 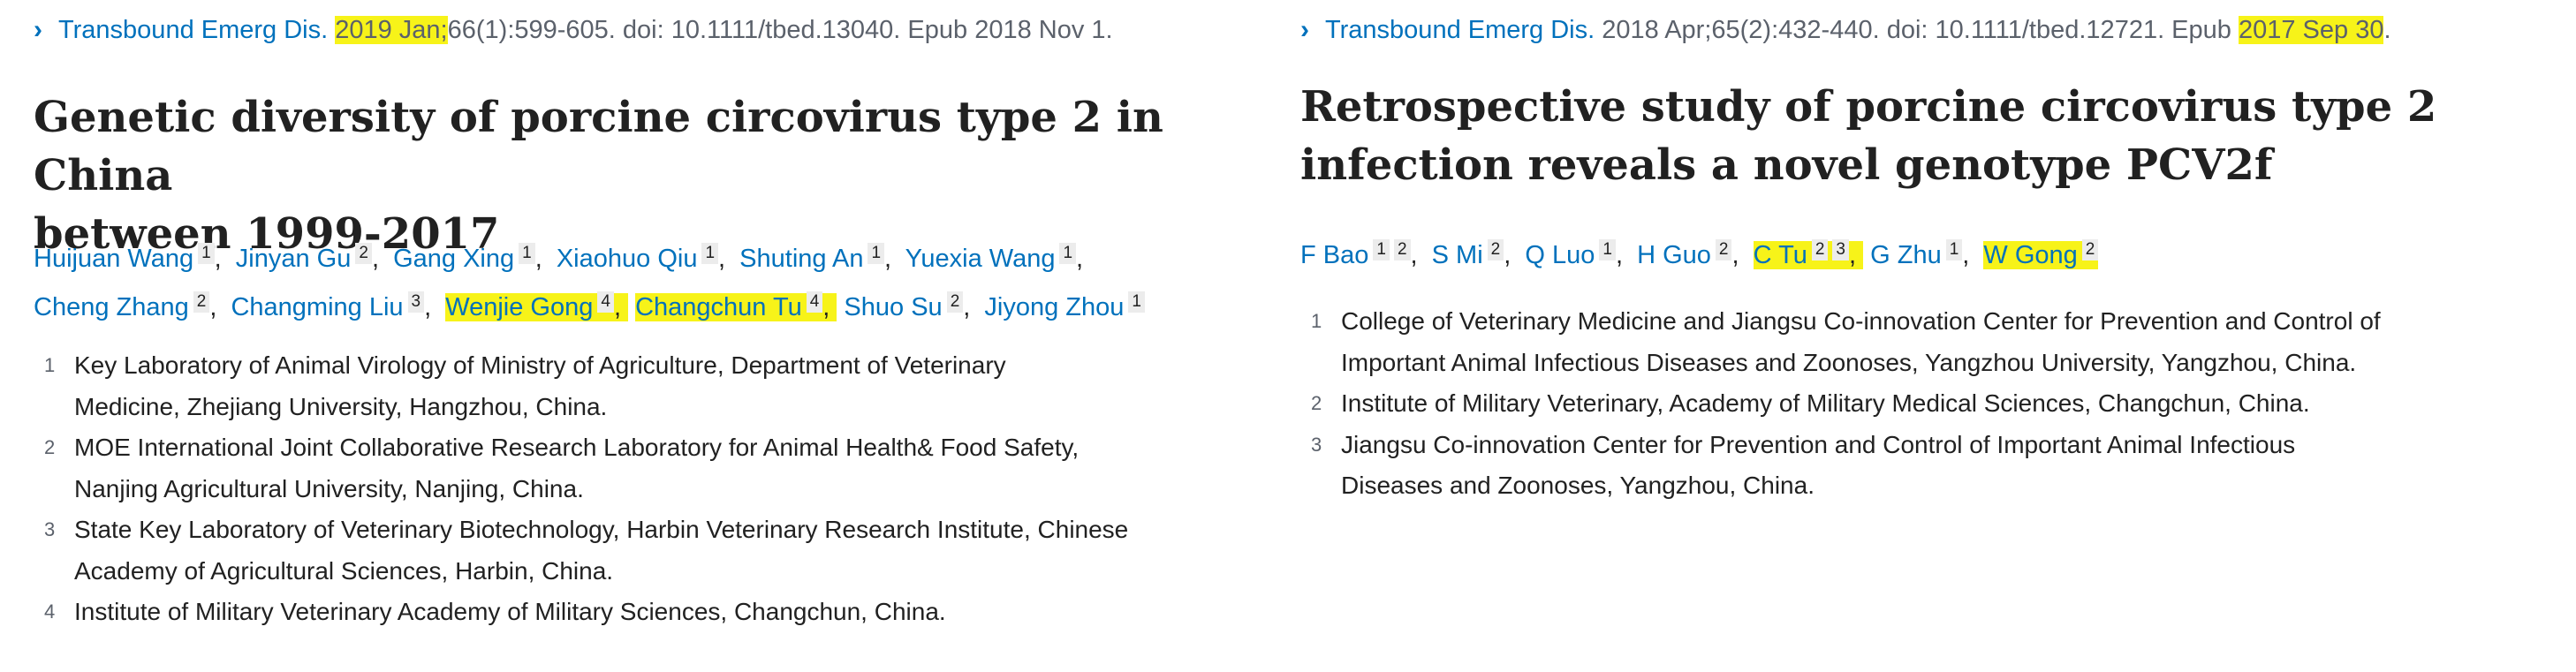 I want to click on author-link: H Guo, so click(x=1674, y=255).